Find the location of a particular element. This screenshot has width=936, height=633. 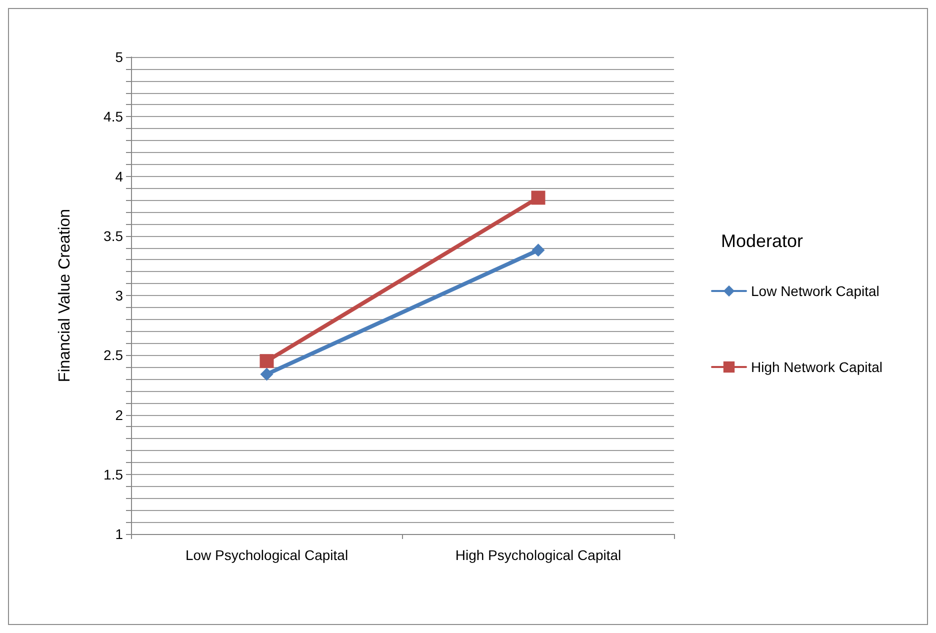

y-tick-label: 4 is located at coordinates (119, 176).